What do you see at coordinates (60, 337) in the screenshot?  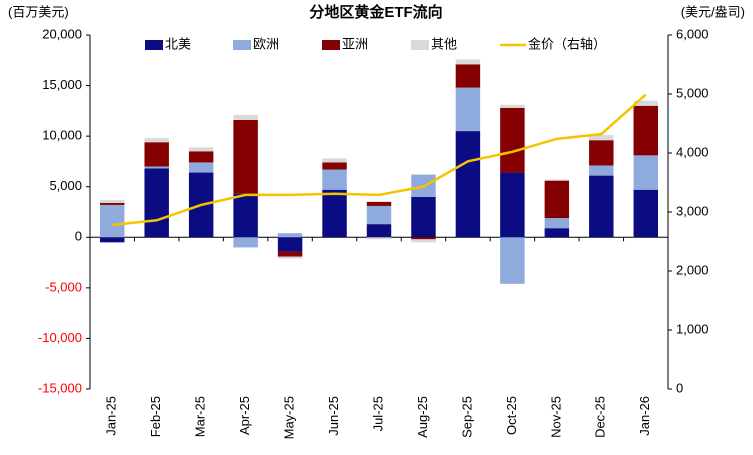 I see `y-tick-label: -10,000` at bounding box center [60, 337].